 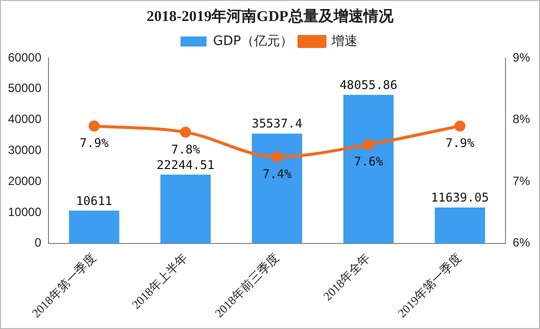 What do you see at coordinates (460, 197) in the screenshot?
I see `data-label: 11639.05` at bounding box center [460, 197].